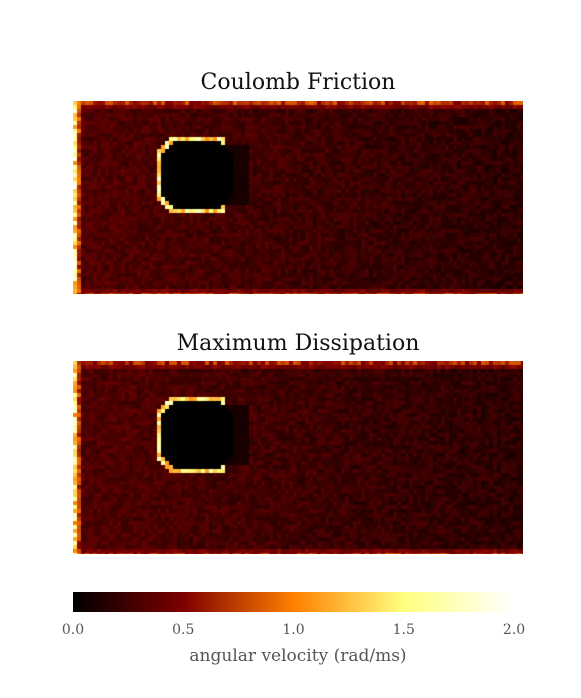 The width and height of the screenshot is (581, 698). What do you see at coordinates (403, 630) in the screenshot?
I see `colorbar-tick-label: 1.5` at bounding box center [403, 630].